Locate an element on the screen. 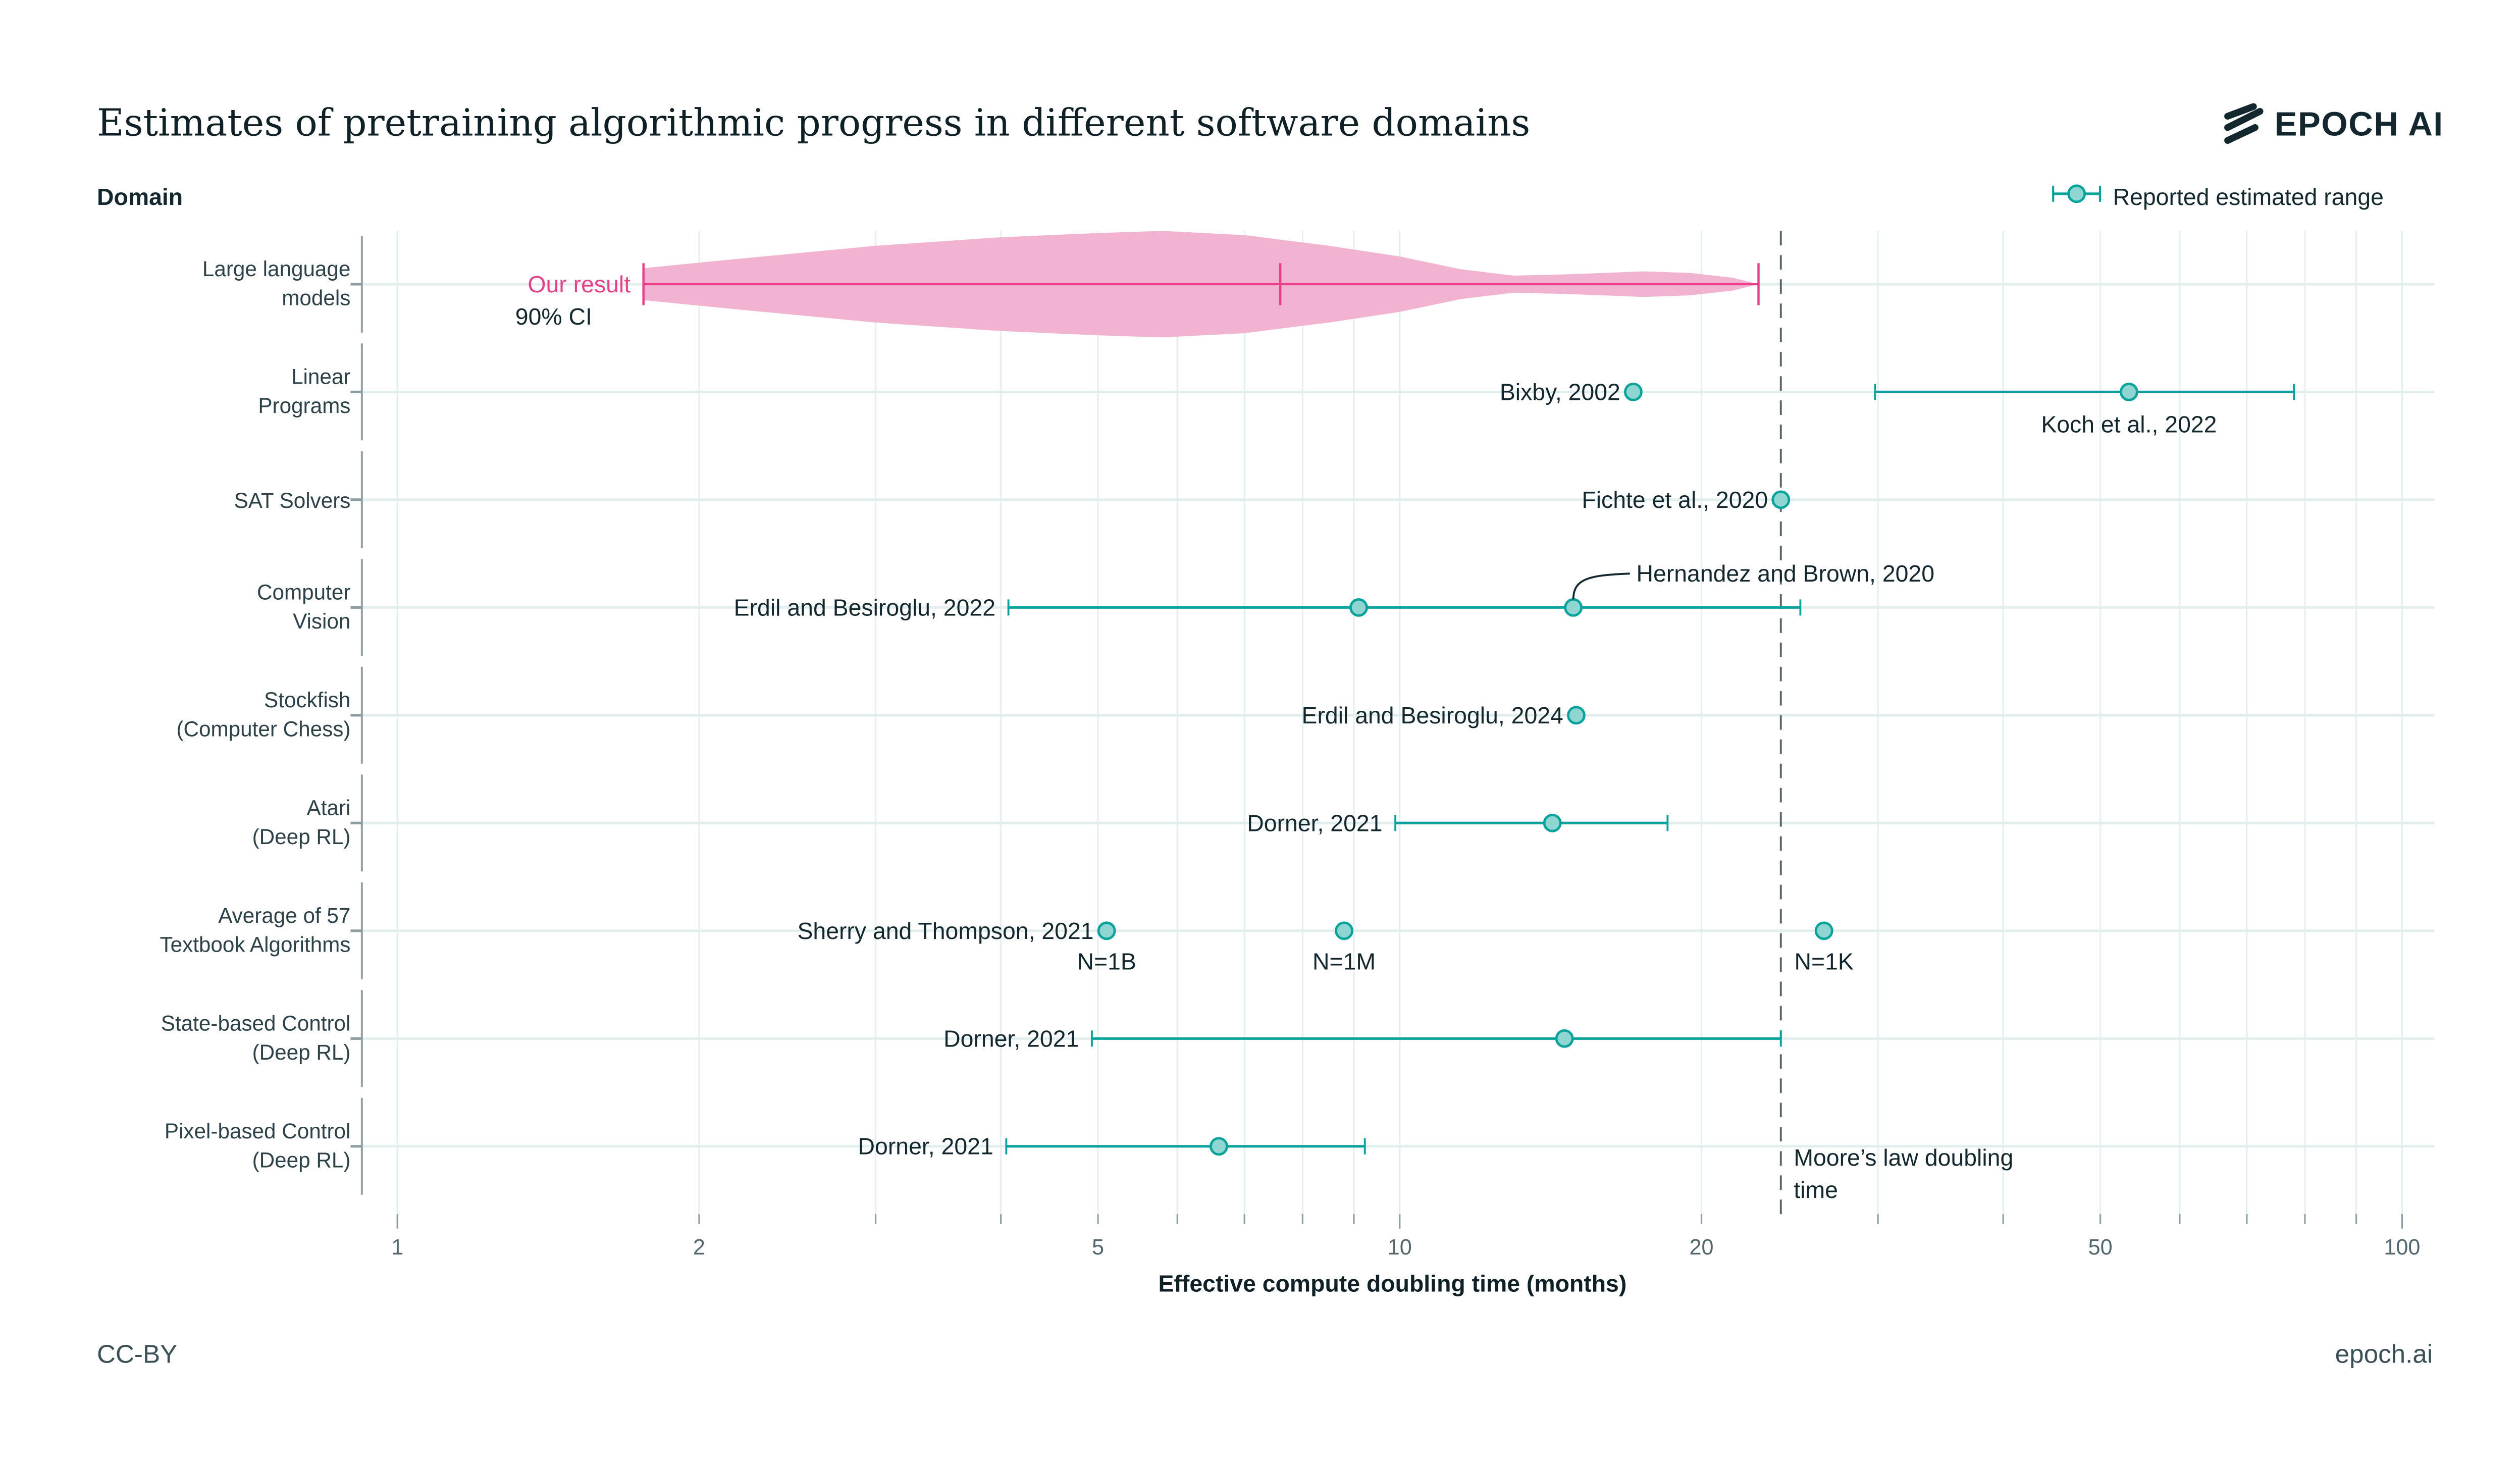  domain-label: Computer Vision is located at coordinates (303, 606).